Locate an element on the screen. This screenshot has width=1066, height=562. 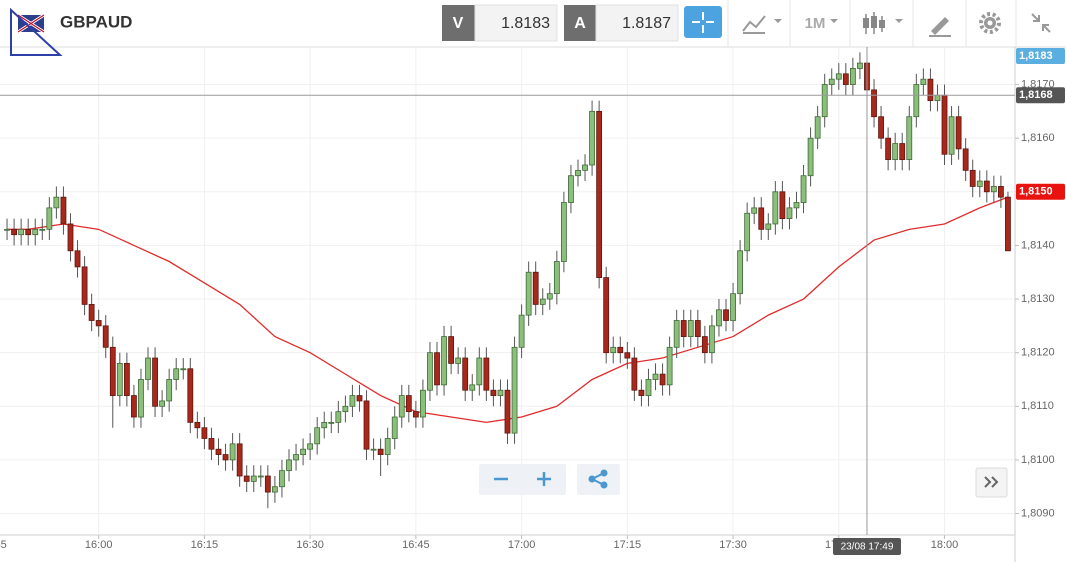
settings-button is located at coordinates (990, 23).